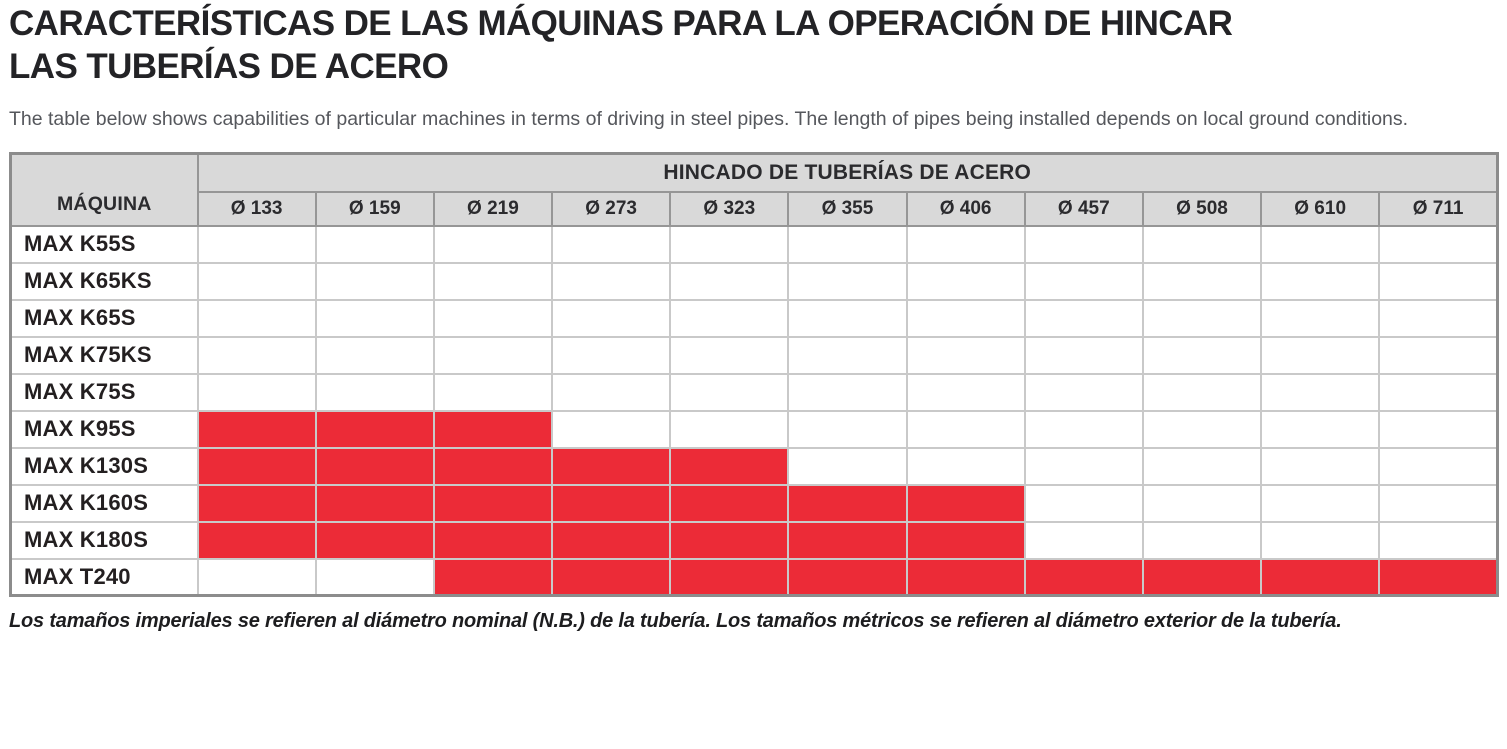  I want to click on diameter-header: Ø 457, so click(1083, 208).